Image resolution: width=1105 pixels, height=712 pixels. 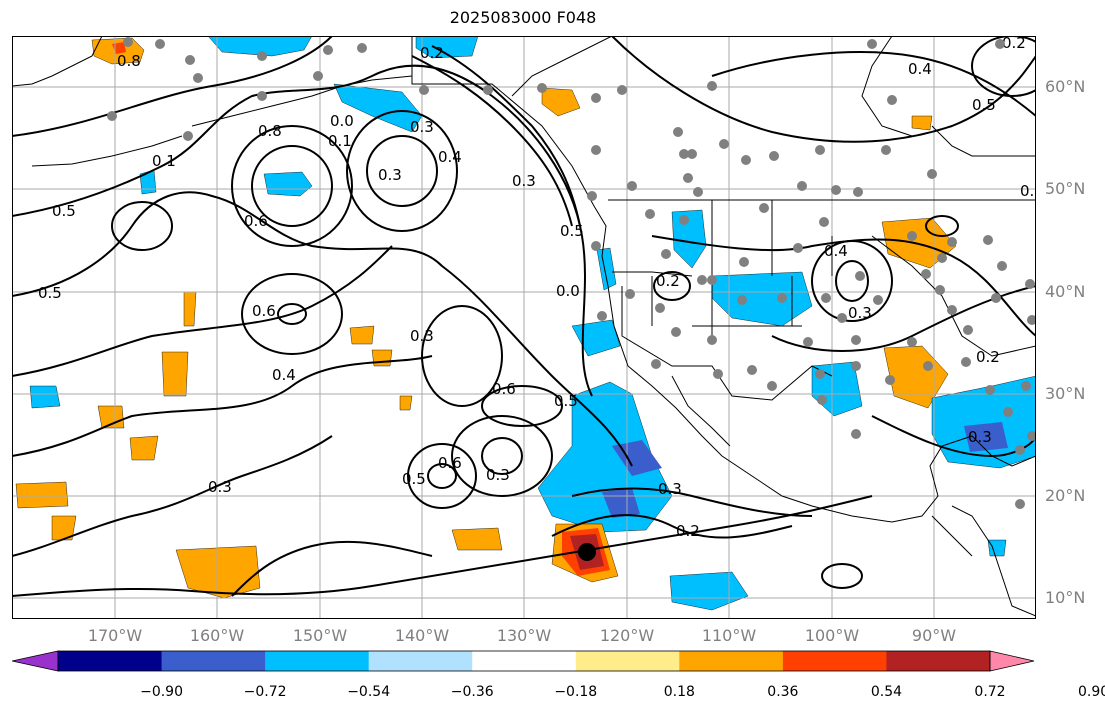 What do you see at coordinates (934, 635) in the screenshot?
I see `longitude-label: 90°W` at bounding box center [934, 635].